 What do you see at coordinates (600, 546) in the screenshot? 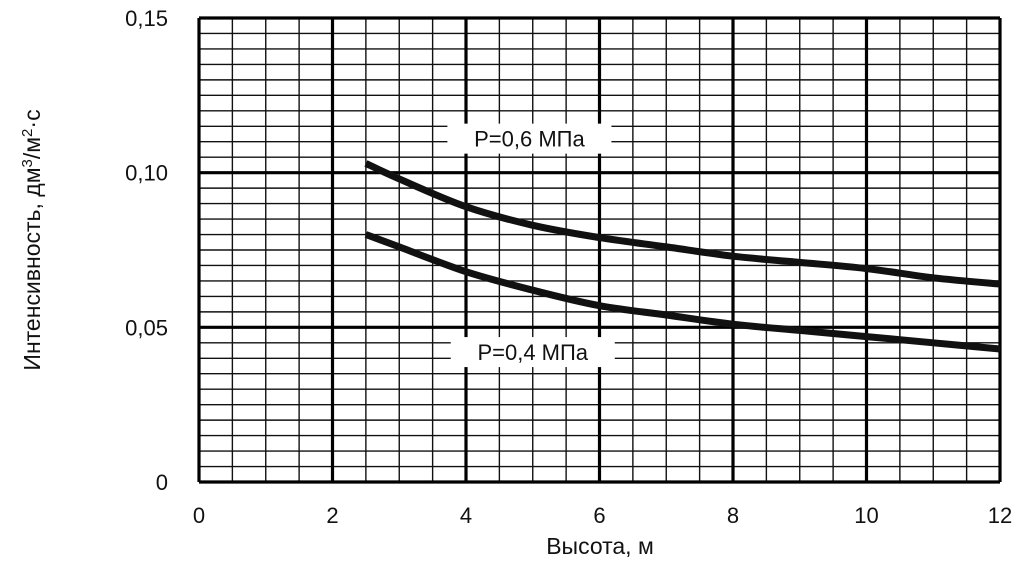
I see `x-axis-title: Высота, м` at bounding box center [600, 546].